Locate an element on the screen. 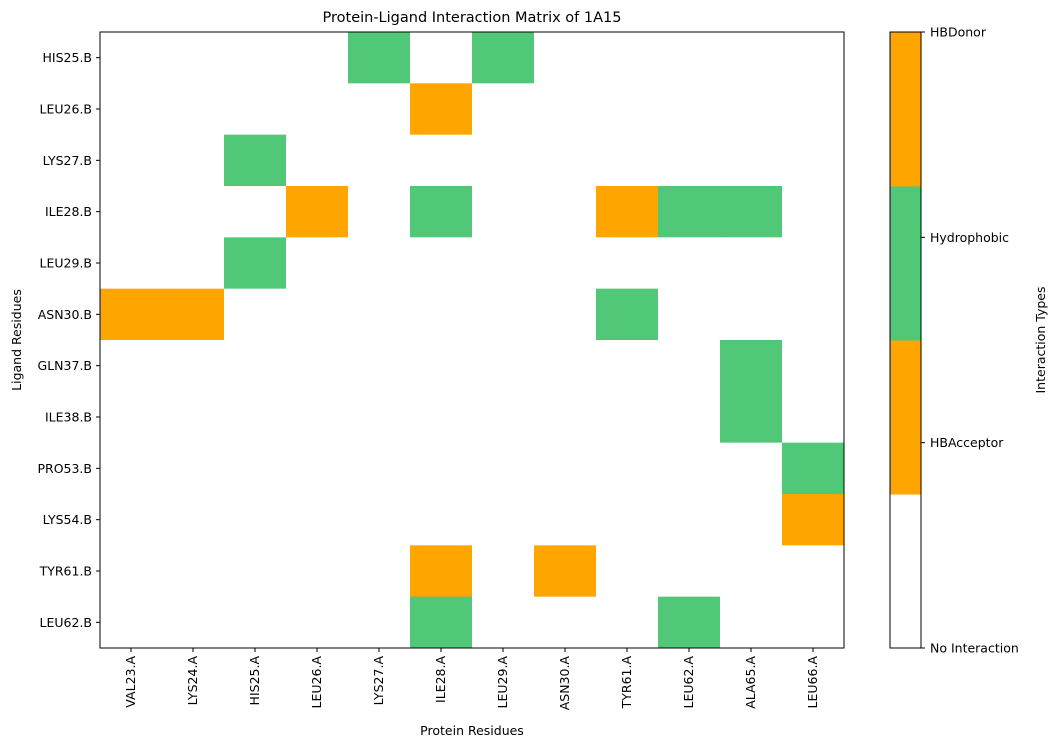 This screenshot has height=747, width=1058. y-tick-label: LYS27.B is located at coordinates (67, 160).